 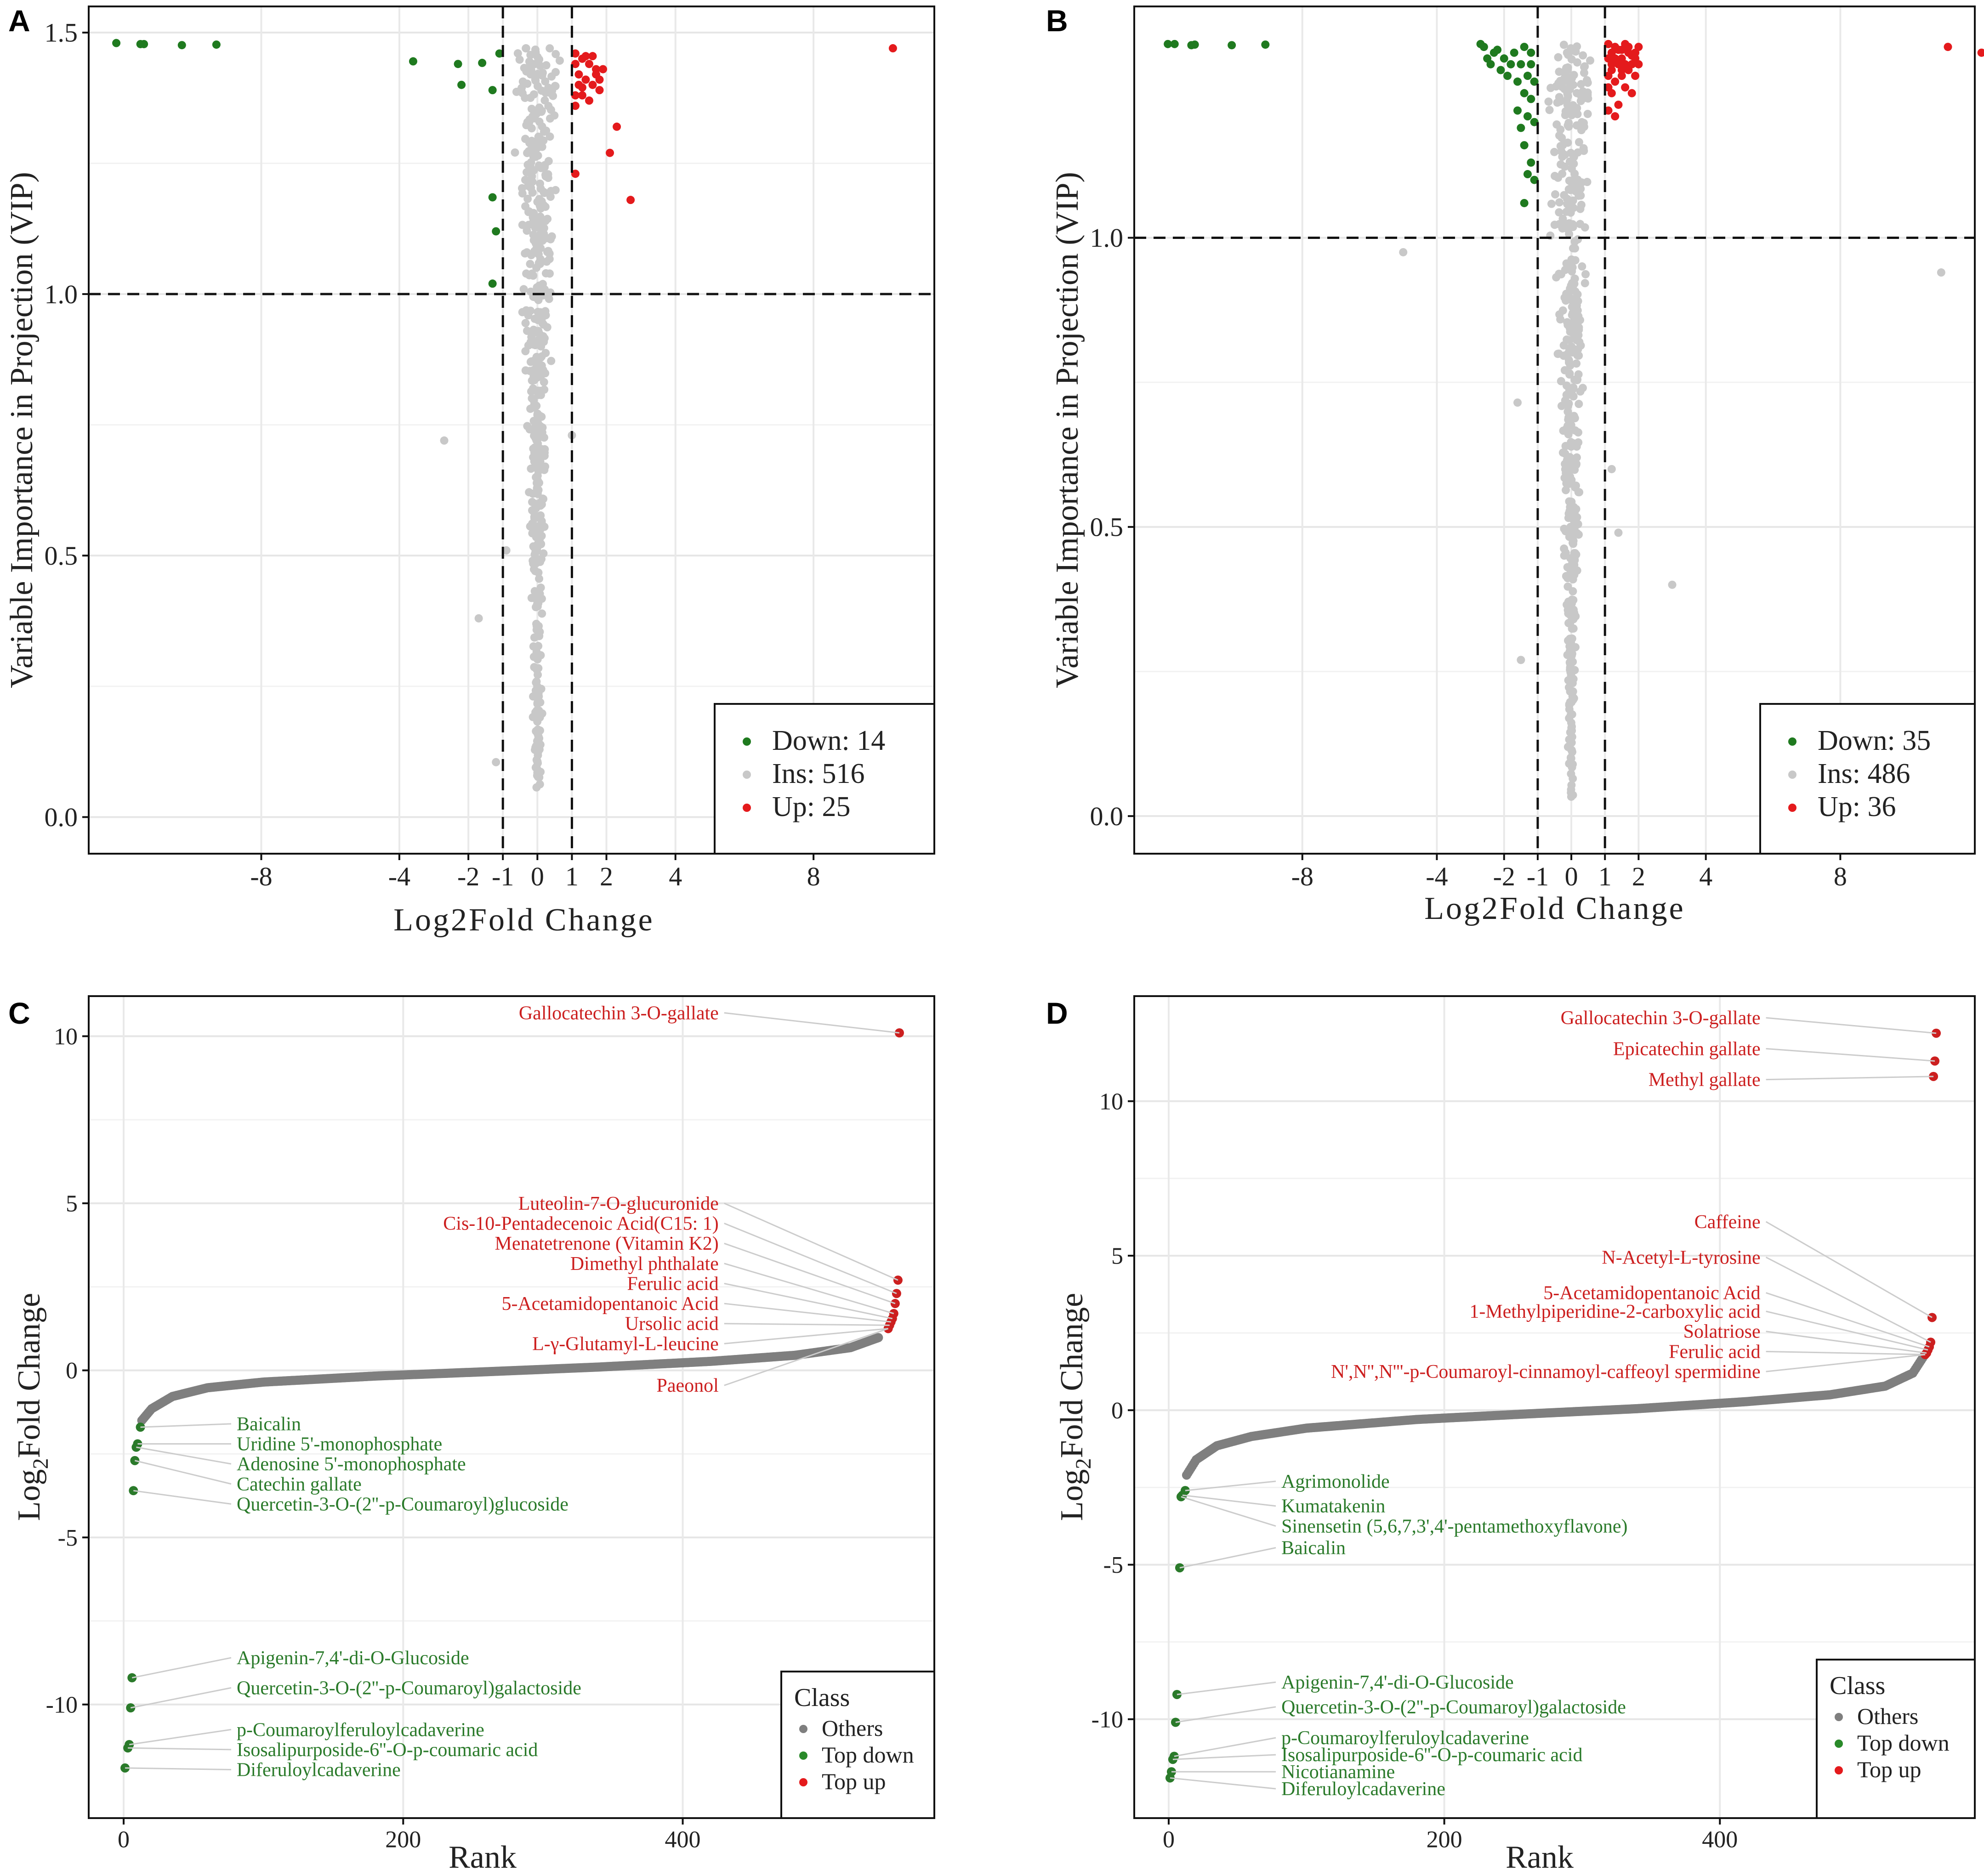 What do you see at coordinates (483, 1858) in the screenshot?
I see `x-axis-label: Rank` at bounding box center [483, 1858].